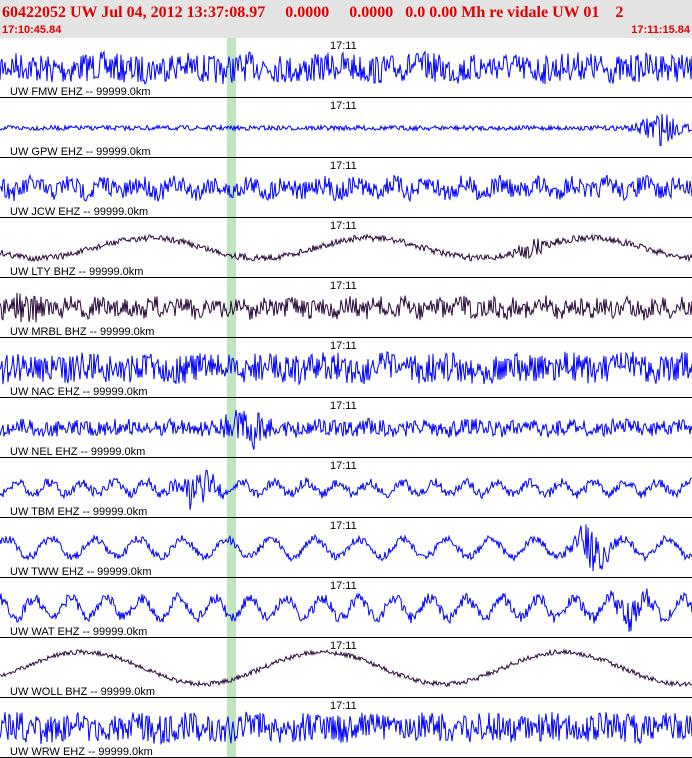  I want to click on station-label: UW JCW EHZ -- 99999.0km, so click(79, 212).